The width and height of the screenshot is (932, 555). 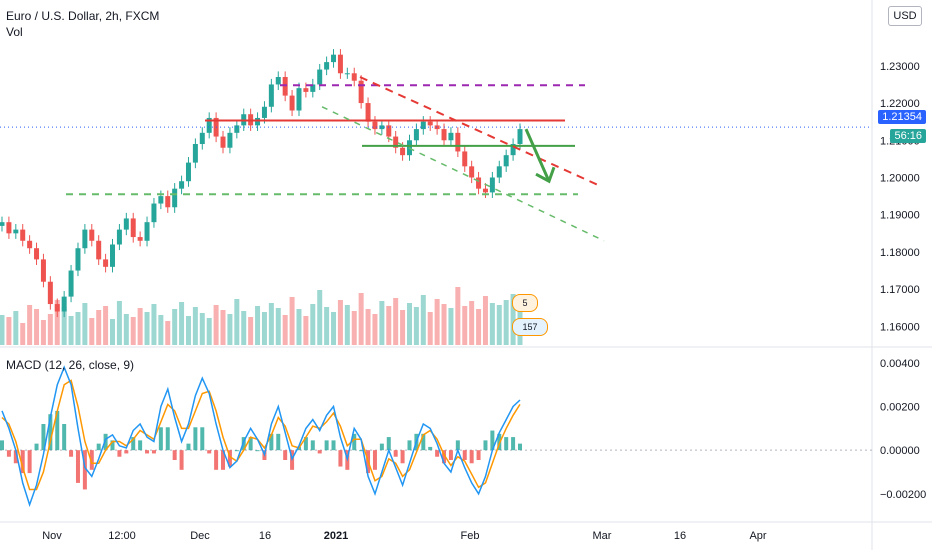 I want to click on support-trendline, so click(x=463, y=174).